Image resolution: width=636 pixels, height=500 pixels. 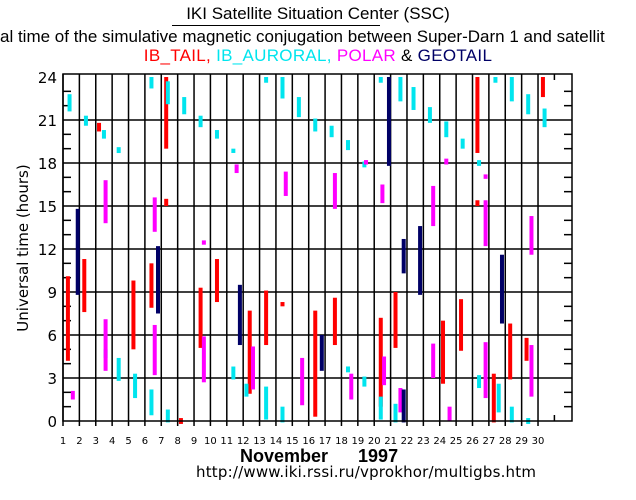 I want to click on y-tick-label: 24, so click(x=47, y=78).